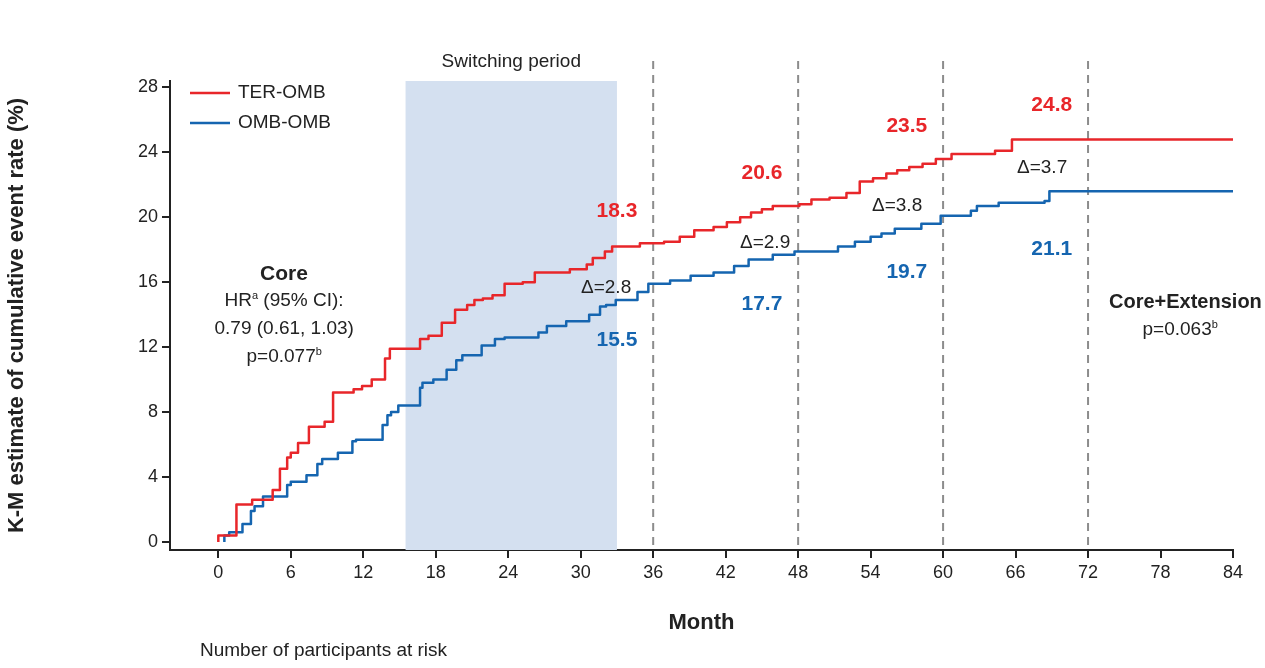 The width and height of the screenshot is (1265, 668). What do you see at coordinates (284, 356) in the screenshot?
I see `annotation: p=0.077$^{b}$` at bounding box center [284, 356].